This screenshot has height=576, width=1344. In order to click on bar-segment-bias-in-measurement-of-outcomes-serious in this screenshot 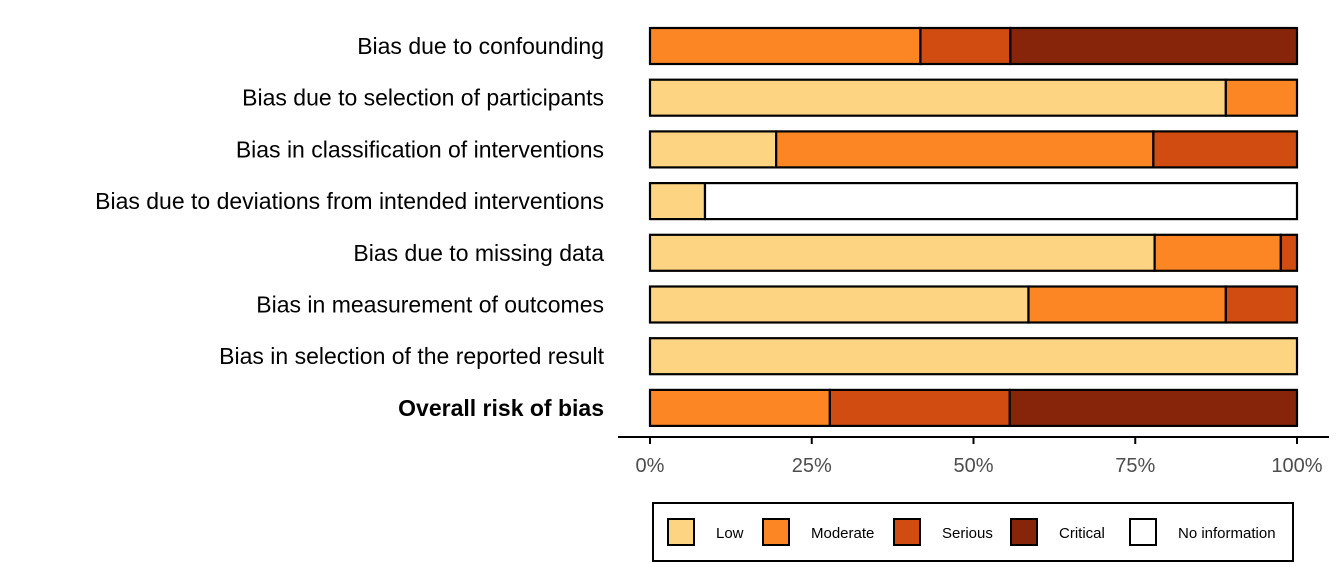, I will do `click(1261, 304)`.